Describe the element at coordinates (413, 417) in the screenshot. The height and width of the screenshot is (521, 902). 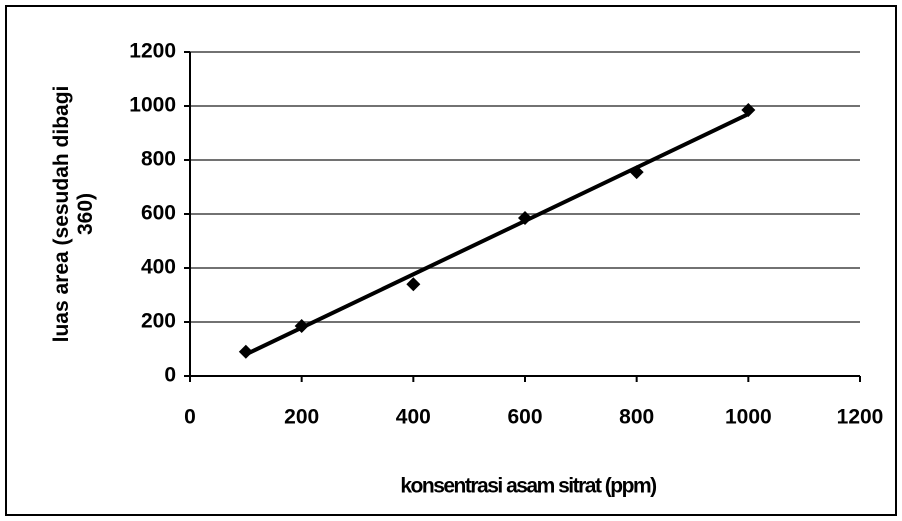
I see `x-tick-label: 400` at that location.